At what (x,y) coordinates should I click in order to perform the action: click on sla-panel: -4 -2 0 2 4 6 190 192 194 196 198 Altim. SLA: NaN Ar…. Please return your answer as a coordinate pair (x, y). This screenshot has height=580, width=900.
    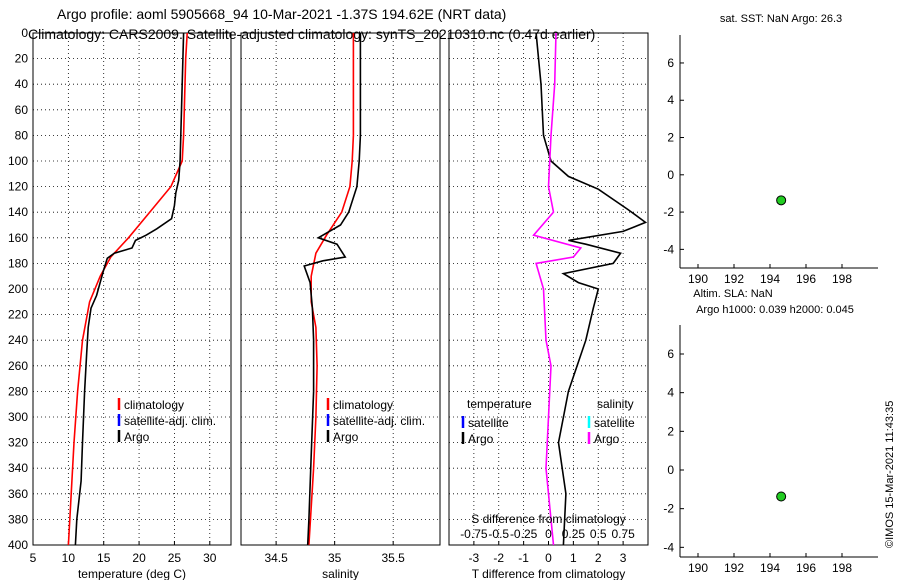
    Looking at the image, I should click on (770, 431).